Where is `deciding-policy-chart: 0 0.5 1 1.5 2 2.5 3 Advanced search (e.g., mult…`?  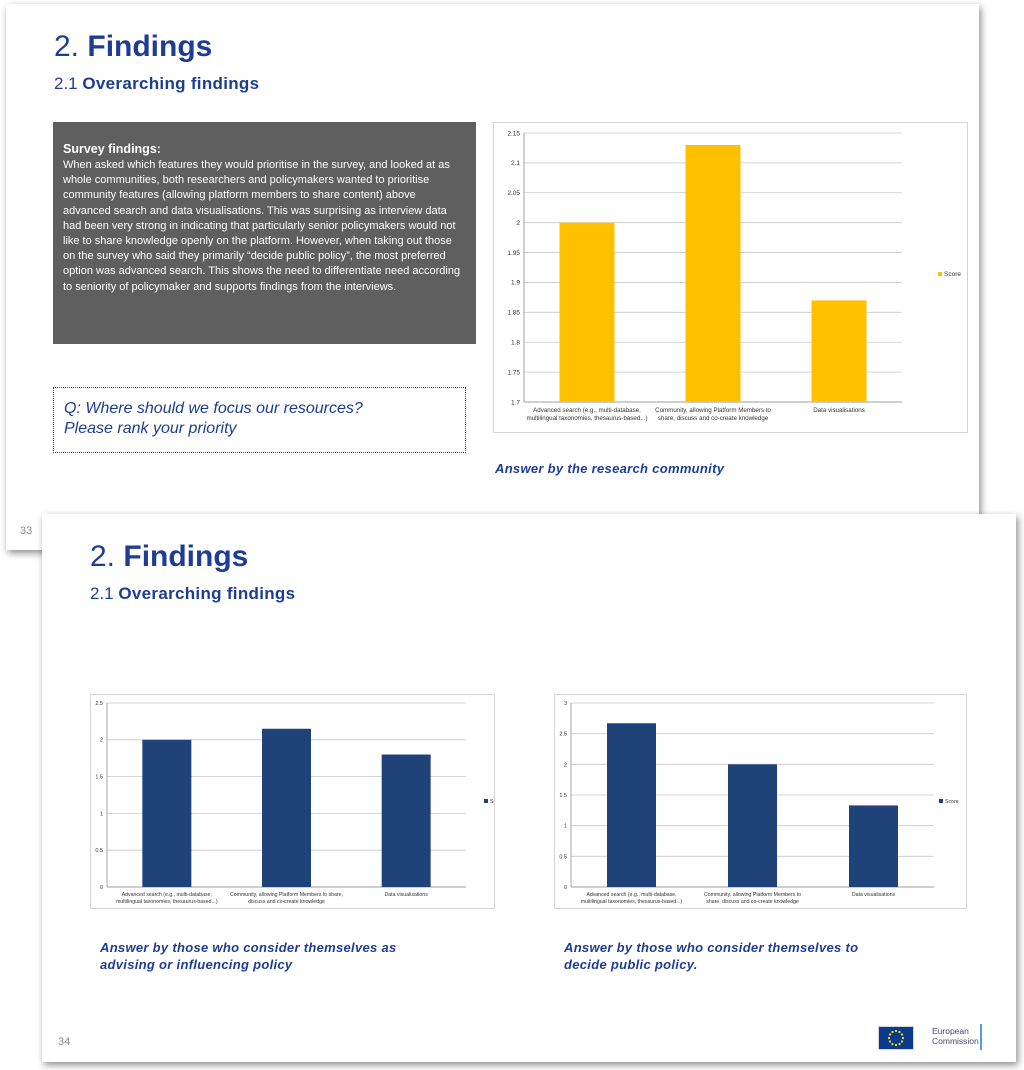 deciding-policy-chart: 0 0.5 1 1.5 2 2.5 3 Advanced search (e.g., mult… is located at coordinates (760, 801).